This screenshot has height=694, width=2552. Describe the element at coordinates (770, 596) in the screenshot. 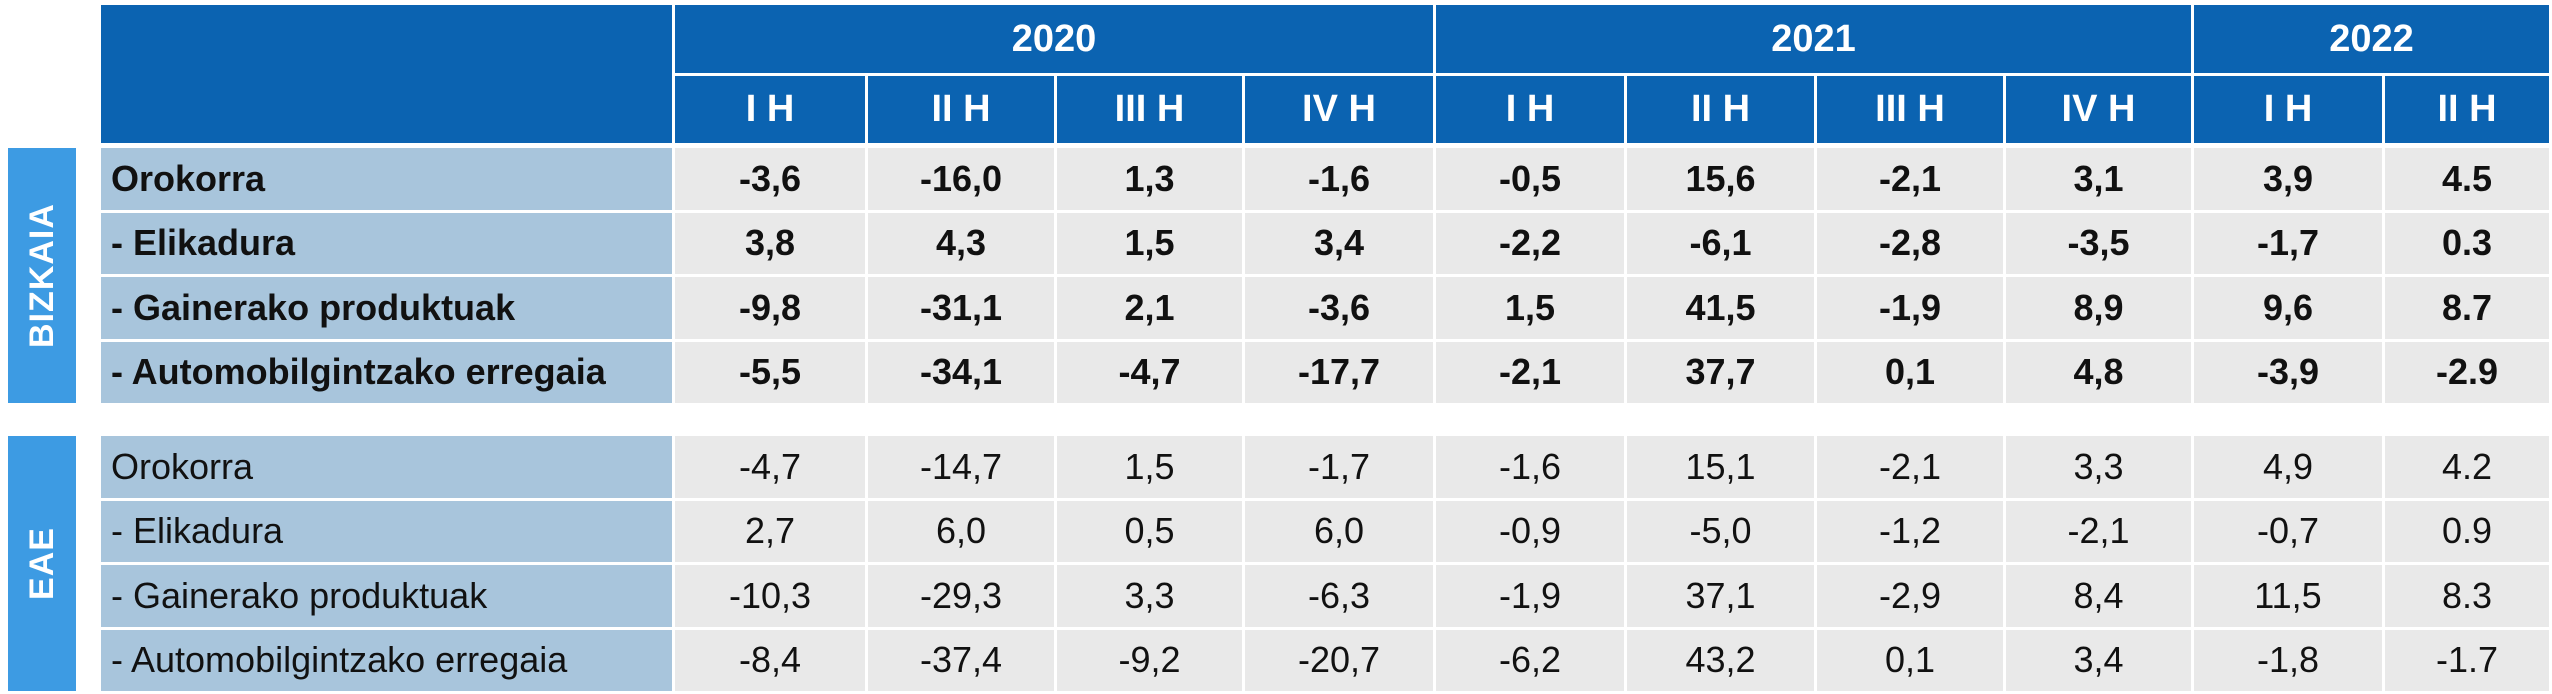

I see `cell-value: -10,3` at that location.